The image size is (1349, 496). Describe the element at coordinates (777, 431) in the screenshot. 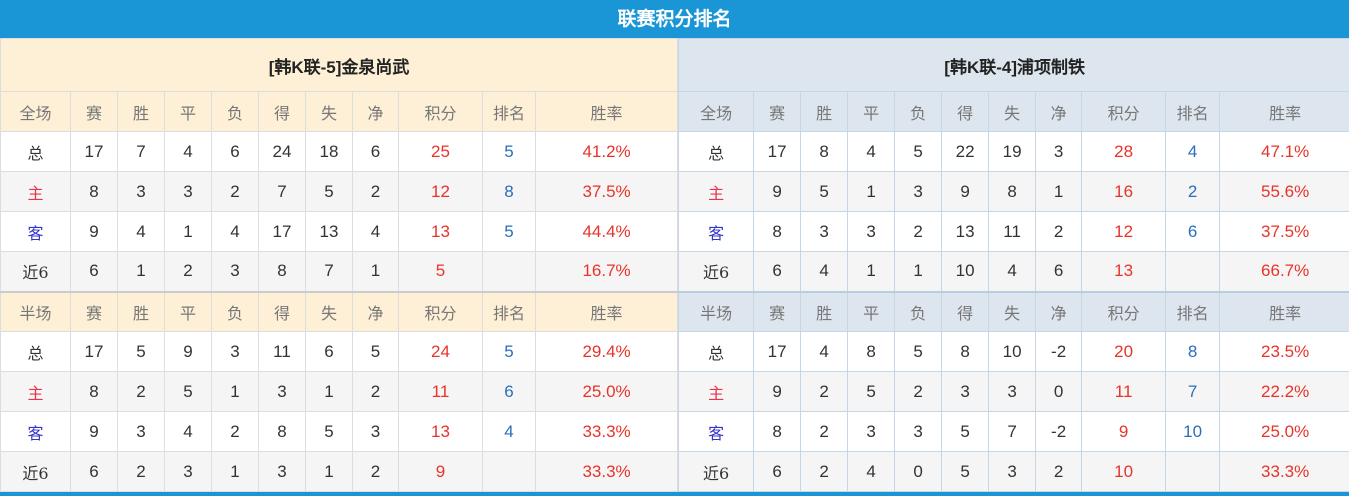

I see `cell-played: 8` at that location.